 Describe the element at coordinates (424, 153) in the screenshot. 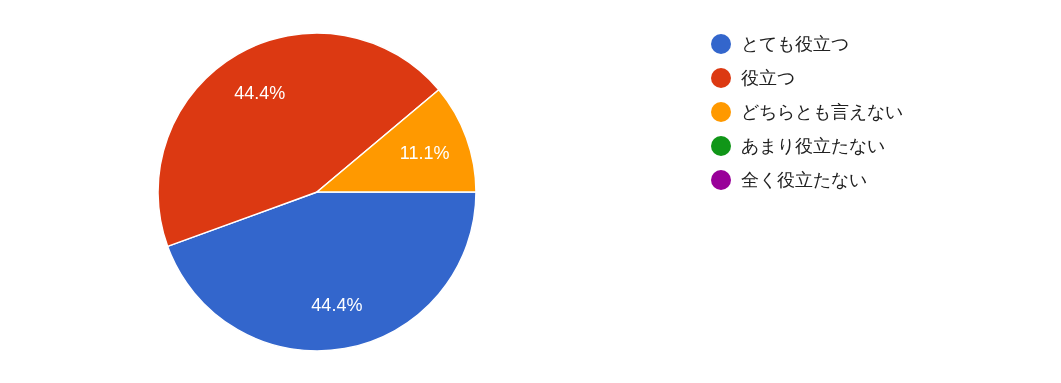

I see `data-label: 11.1%` at that location.